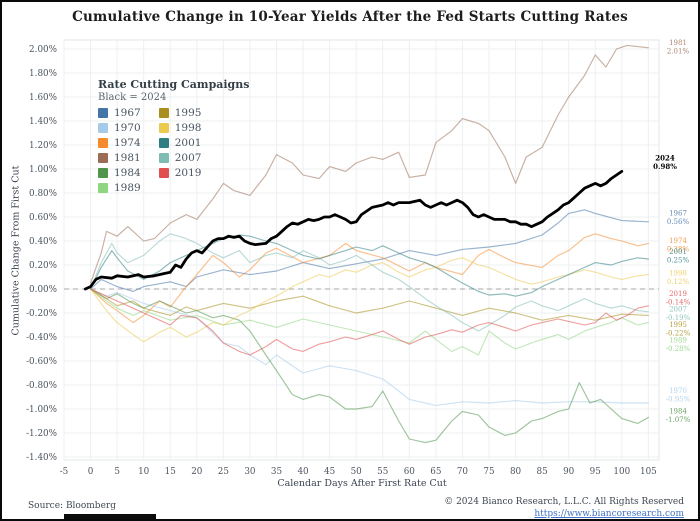 The height and width of the screenshot is (521, 700). I want to click on end-label-2019: 2019, so click(678, 294).